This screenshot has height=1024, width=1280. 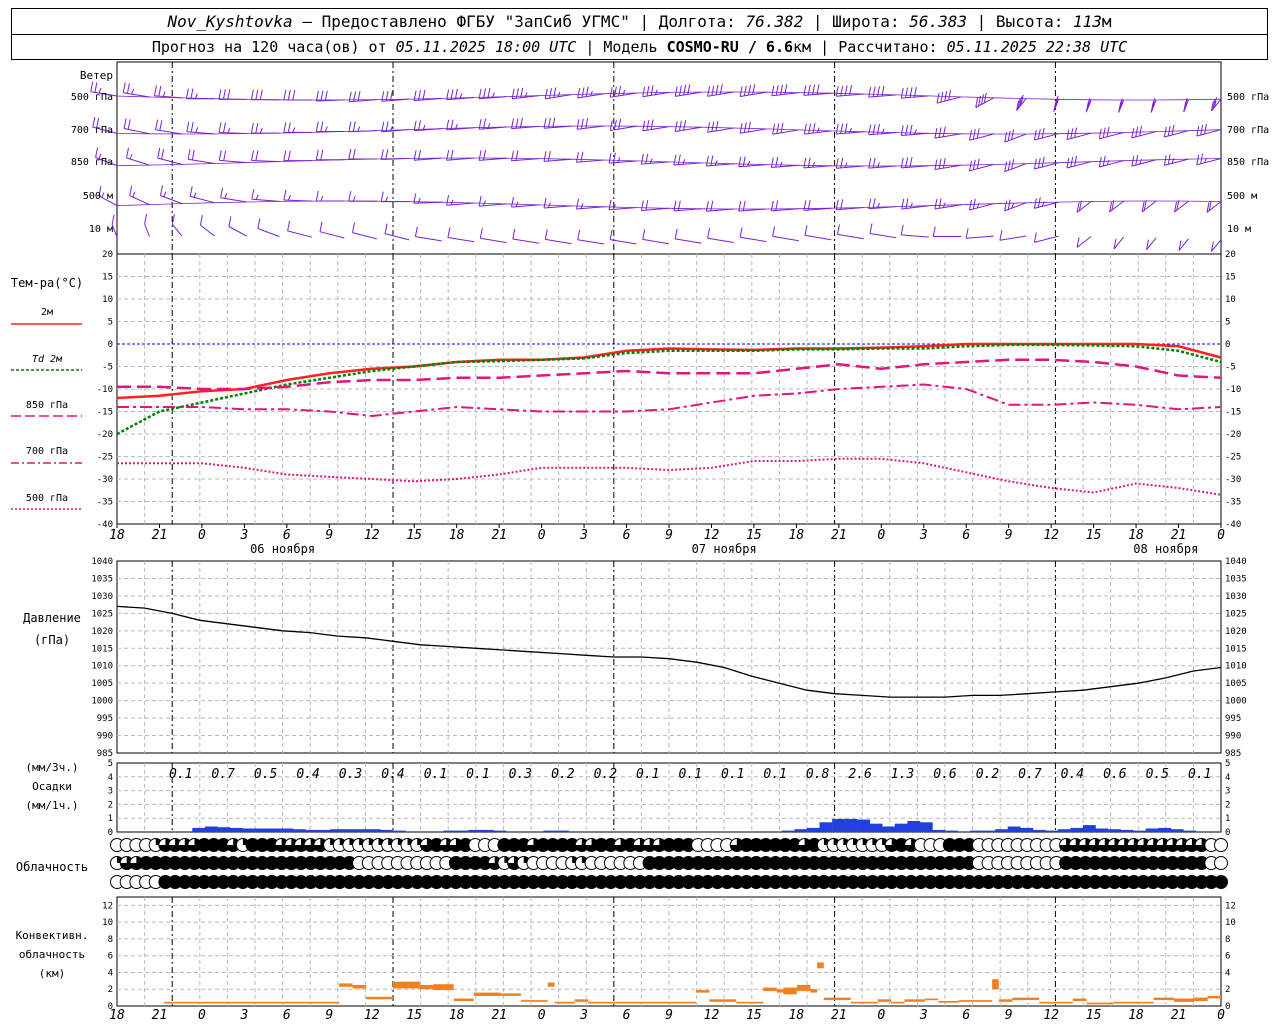 What do you see at coordinates (1227, 323) in the screenshot?
I see `temp-ytick-right: 5` at bounding box center [1227, 323].